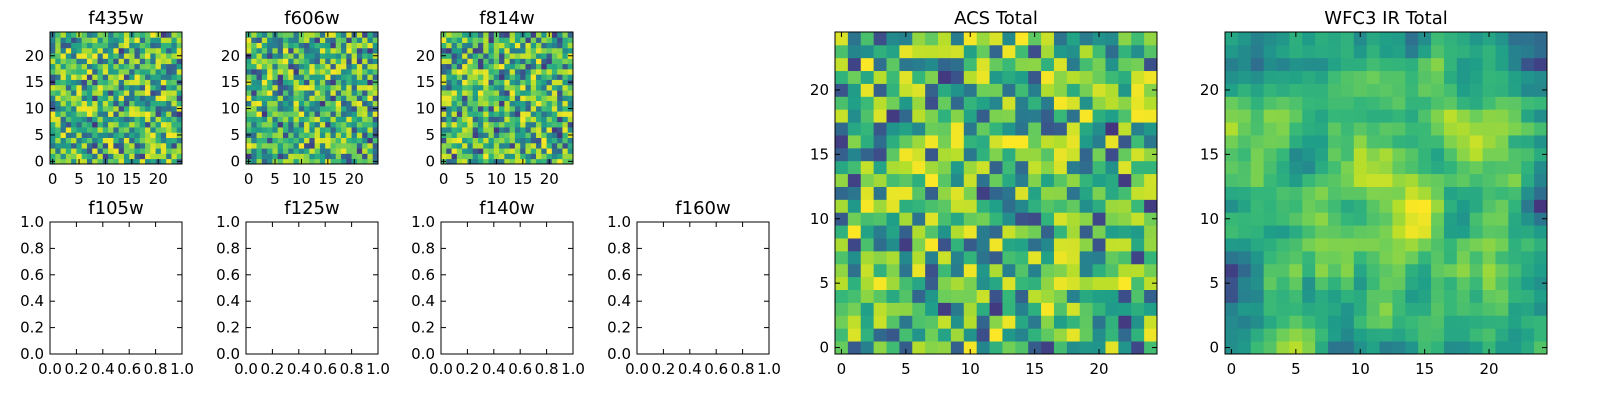 Image resolution: width=1600 pixels, height=400 pixels. What do you see at coordinates (819, 219) in the screenshot?
I see `y-tick-label: 10` at bounding box center [819, 219].